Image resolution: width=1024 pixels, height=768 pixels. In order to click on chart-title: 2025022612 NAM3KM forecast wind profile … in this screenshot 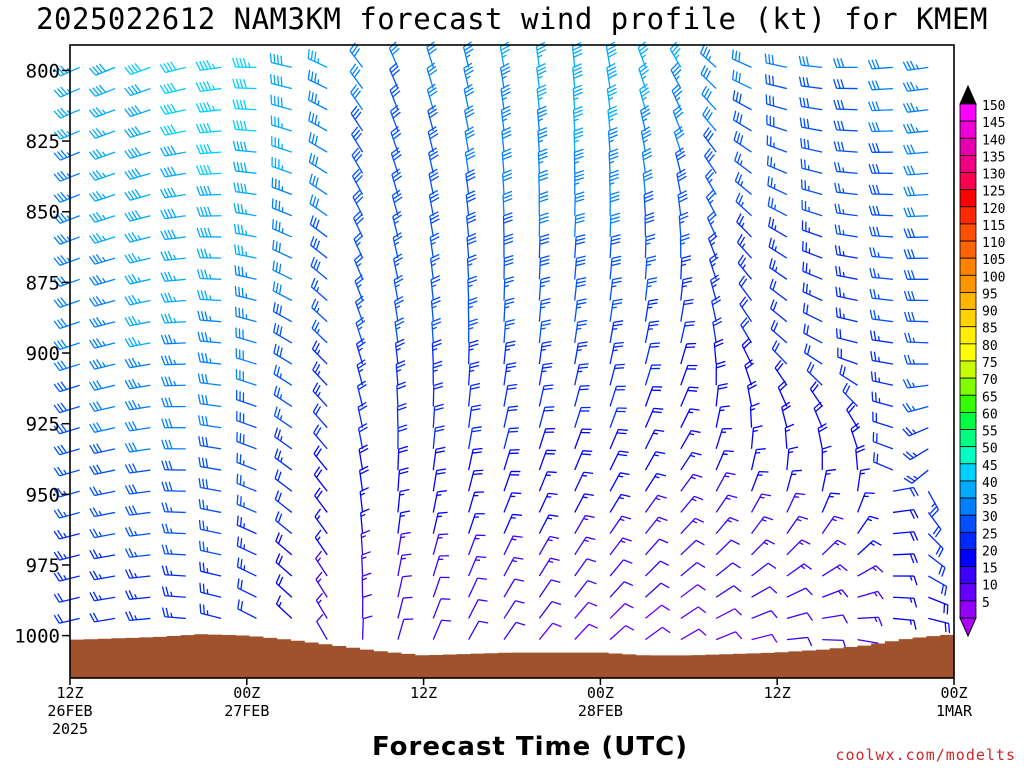, I will do `click(512, 19)`.